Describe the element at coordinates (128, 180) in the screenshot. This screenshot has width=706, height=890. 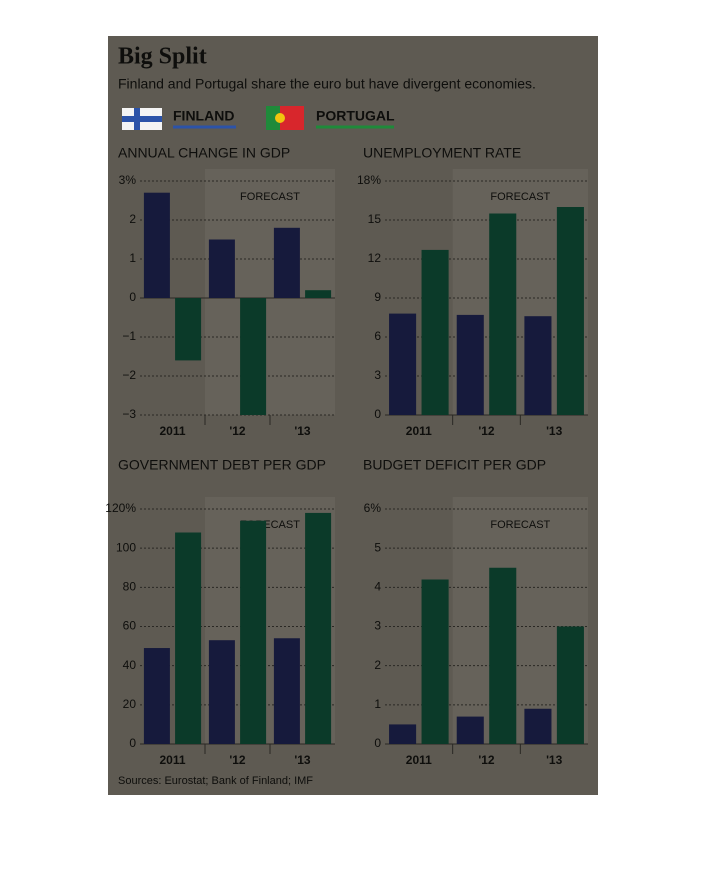
I see `y-tick-label: 3%` at that location.